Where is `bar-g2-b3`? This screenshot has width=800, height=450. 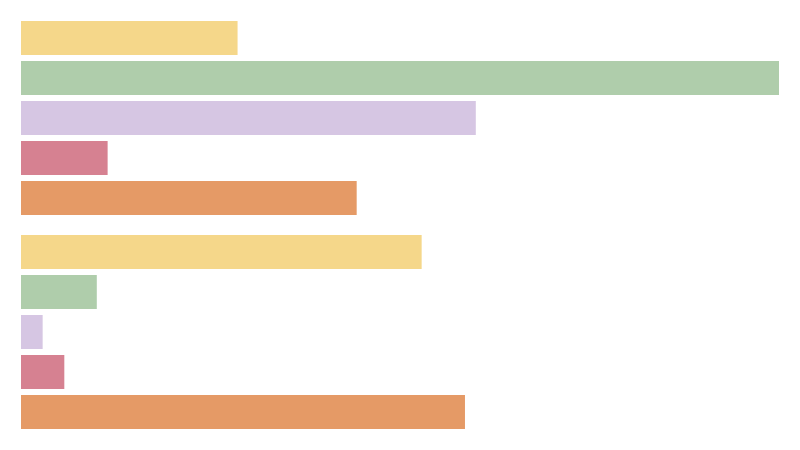
bar-g2-b3 is located at coordinates (32, 332).